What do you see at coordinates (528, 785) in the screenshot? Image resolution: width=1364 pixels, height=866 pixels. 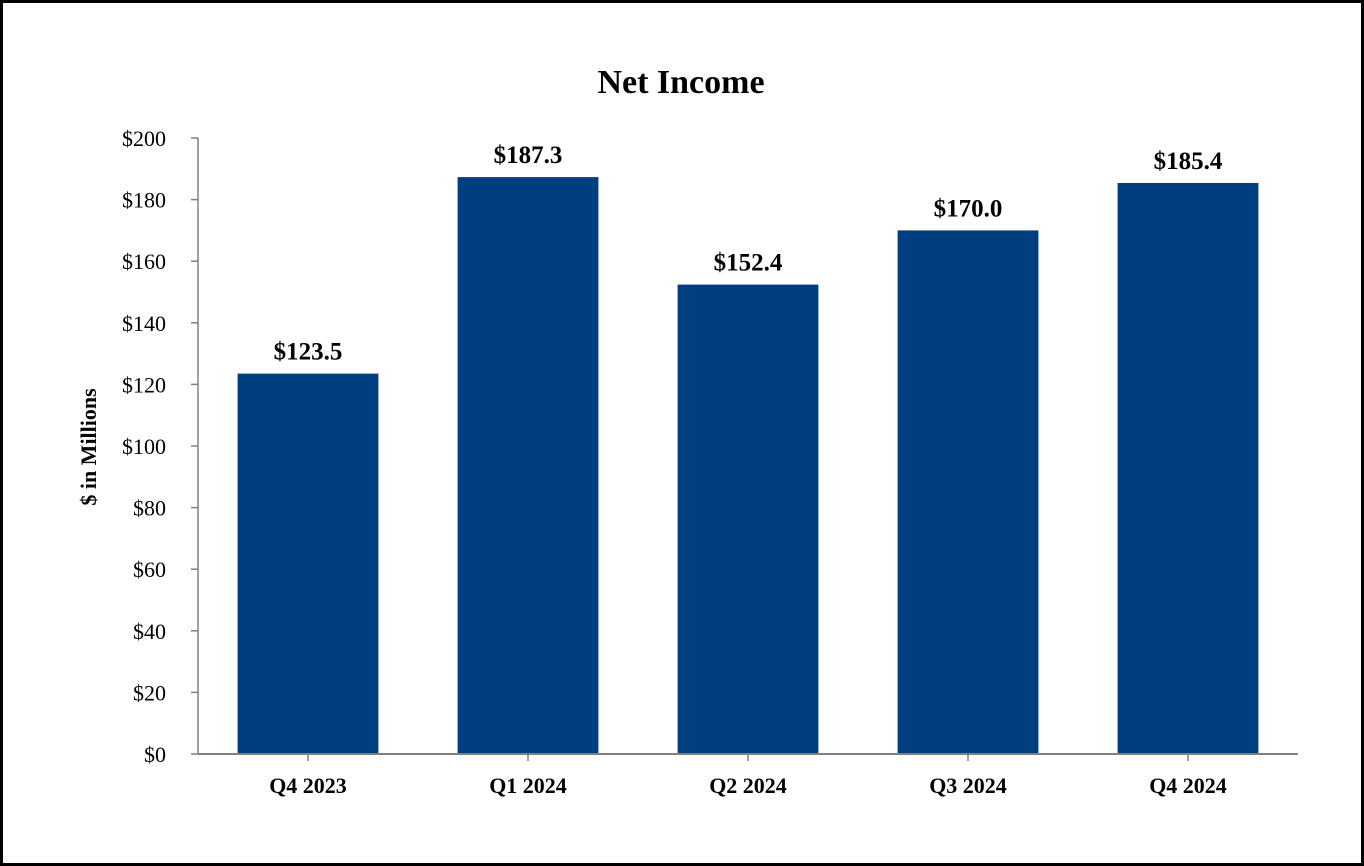 I see `x-tick-label: Q1 2024` at bounding box center [528, 785].